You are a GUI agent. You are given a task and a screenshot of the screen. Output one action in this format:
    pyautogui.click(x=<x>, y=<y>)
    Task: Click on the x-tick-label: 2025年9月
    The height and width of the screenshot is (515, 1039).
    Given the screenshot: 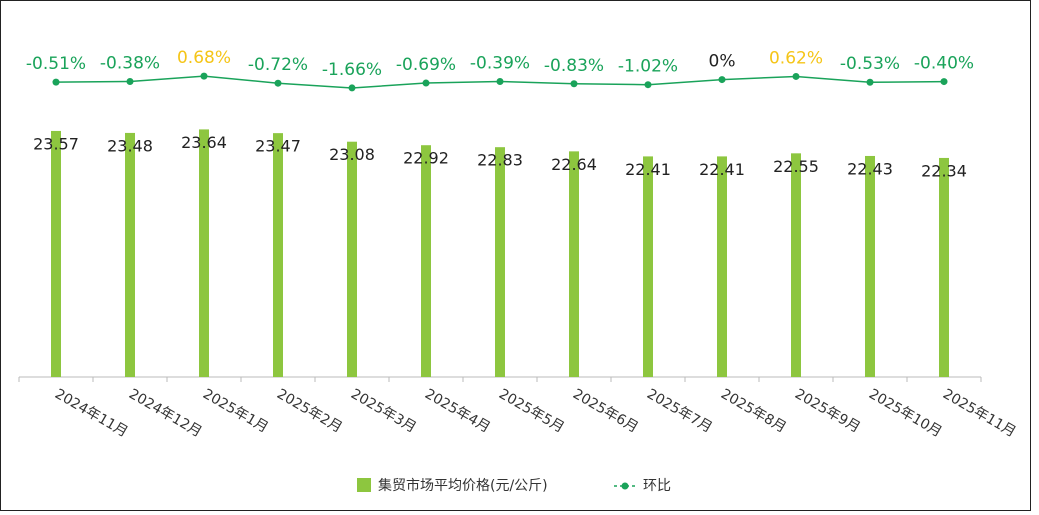 What is the action you would take?
    pyautogui.click(x=827, y=411)
    